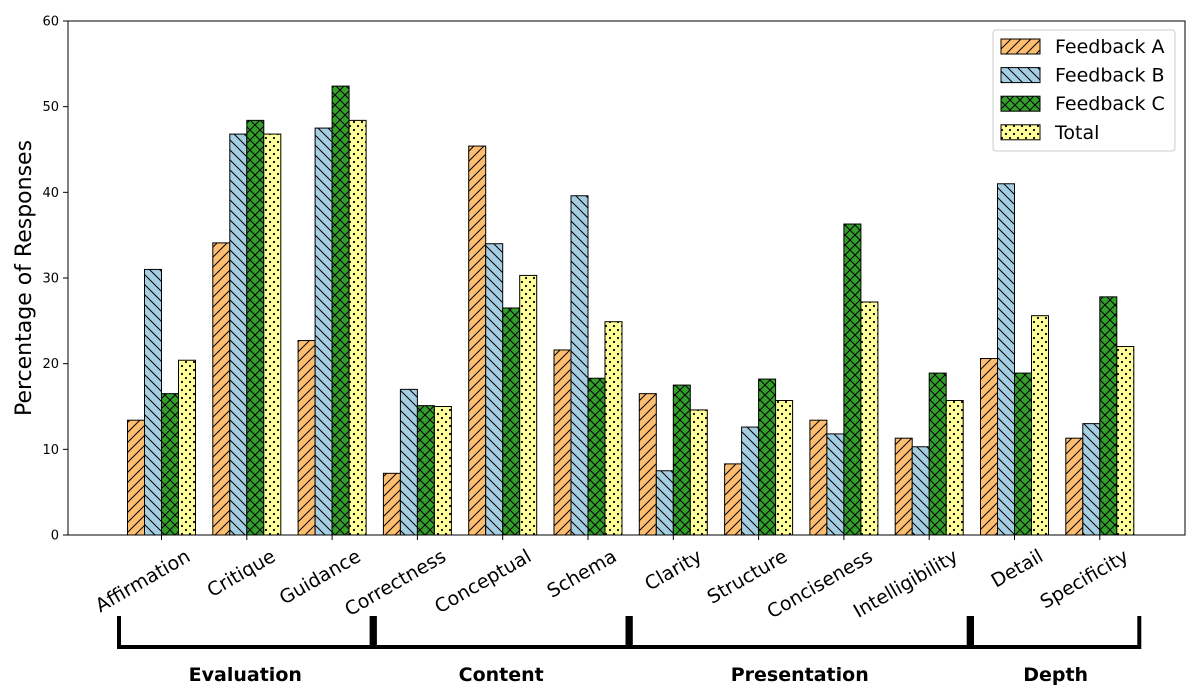 The width and height of the screenshot is (1200, 700). What do you see at coordinates (55, 536) in the screenshot?
I see `y-tick-label: 0` at bounding box center [55, 536].